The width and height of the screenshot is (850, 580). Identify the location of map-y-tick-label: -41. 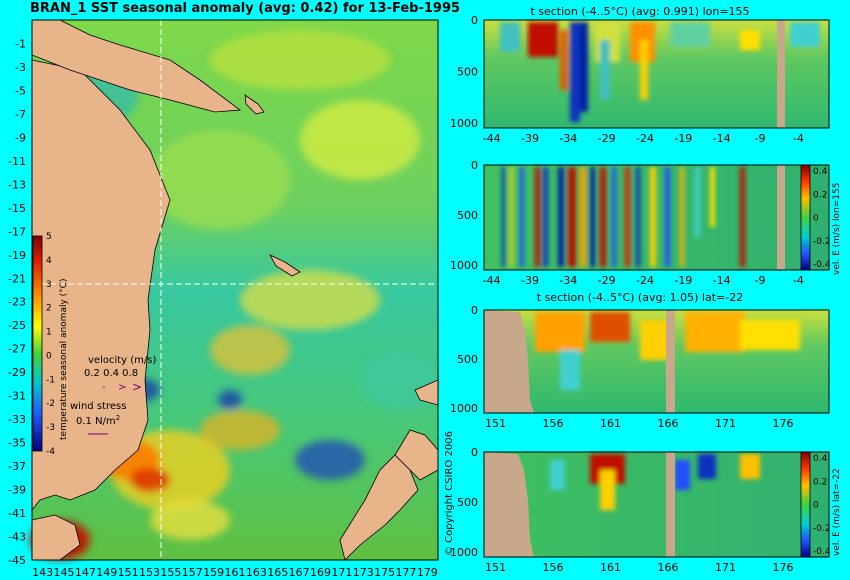
(17, 513).